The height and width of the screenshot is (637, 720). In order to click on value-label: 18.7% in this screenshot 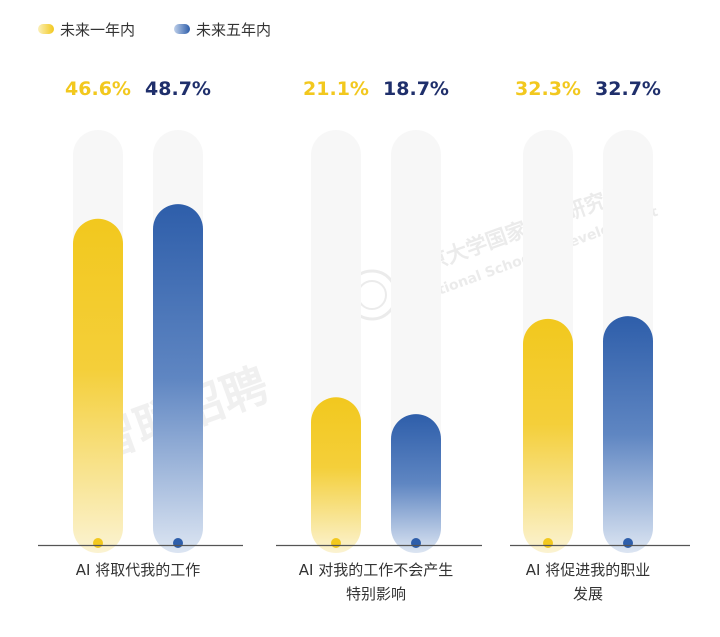, I will do `click(416, 89)`.